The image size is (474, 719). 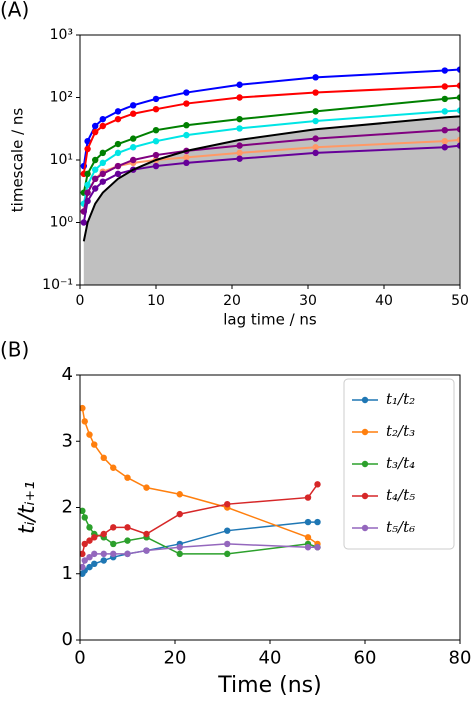 I want to click on x-tick-label: 0, so click(x=79, y=658).